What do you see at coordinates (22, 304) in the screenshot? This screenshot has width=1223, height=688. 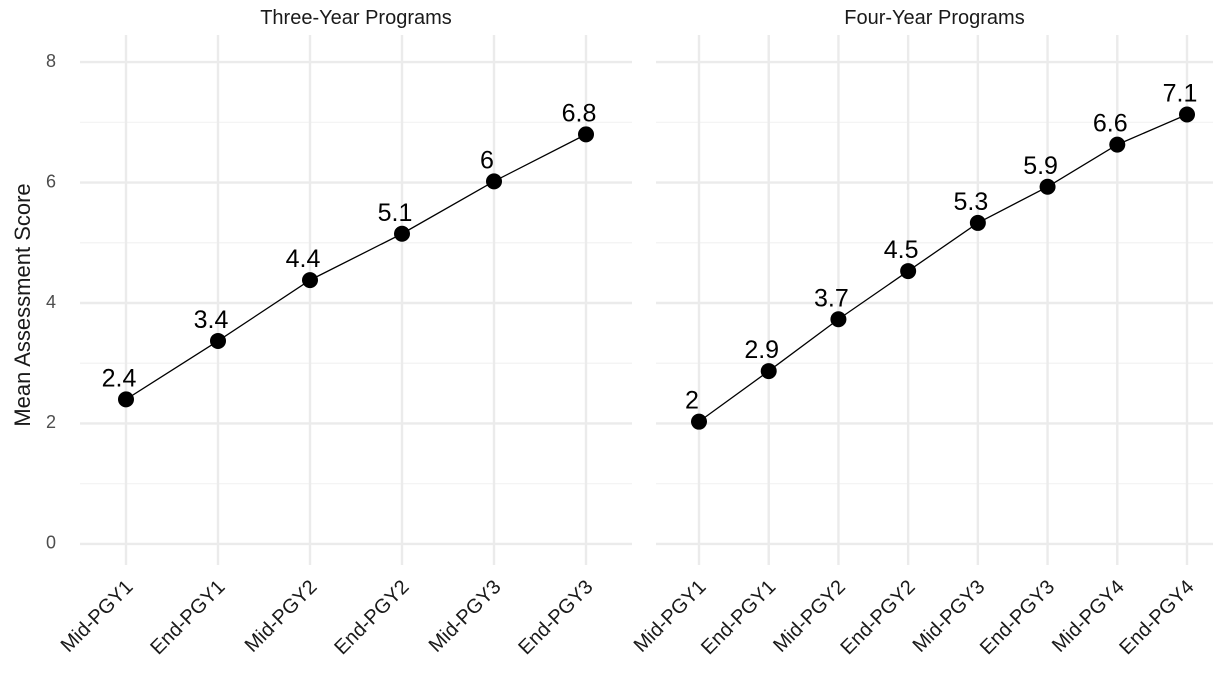 I see `y-axis-label: Mean Assessment Score` at bounding box center [22, 304].